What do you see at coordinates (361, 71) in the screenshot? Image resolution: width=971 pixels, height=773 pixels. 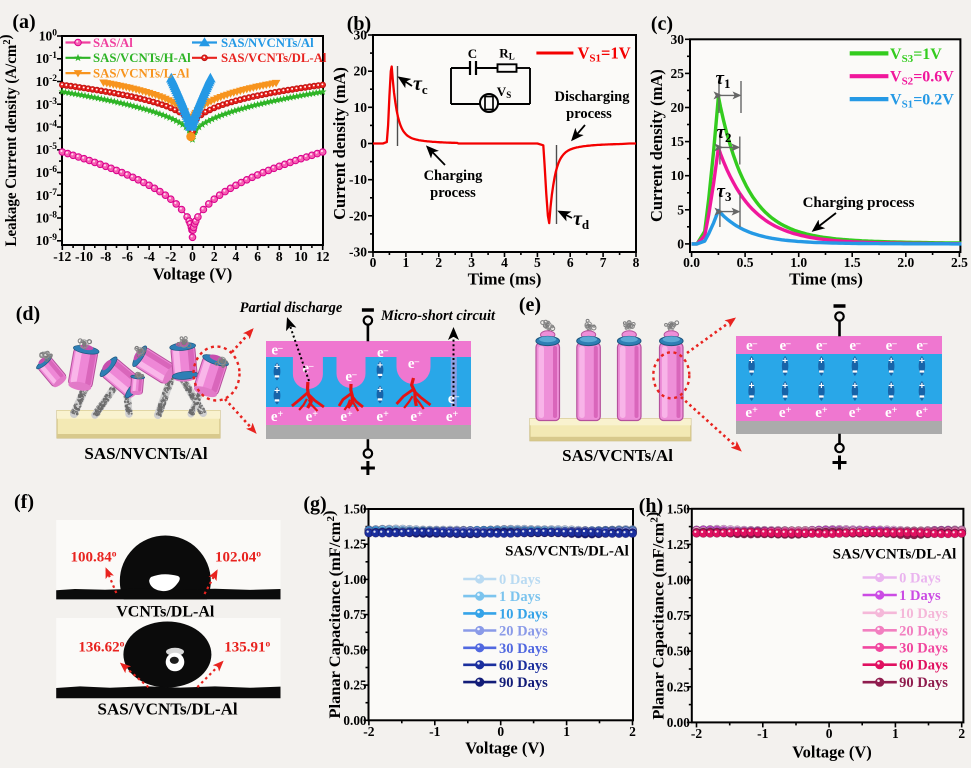 I see `svg-text: 20` at bounding box center [361, 71].